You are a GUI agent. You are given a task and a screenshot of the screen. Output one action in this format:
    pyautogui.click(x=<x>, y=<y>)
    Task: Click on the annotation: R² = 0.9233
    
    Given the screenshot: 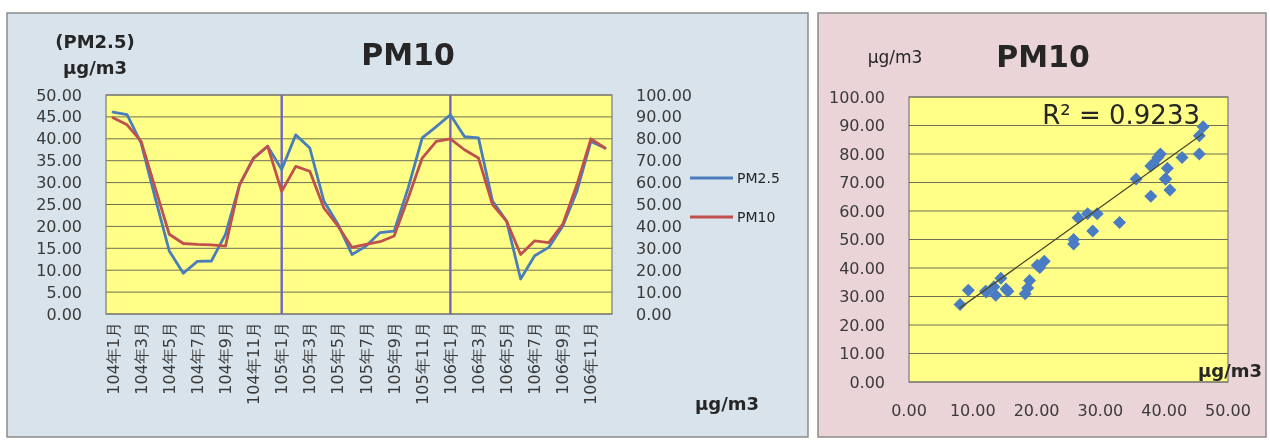 What is the action you would take?
    pyautogui.click(x=1121, y=115)
    